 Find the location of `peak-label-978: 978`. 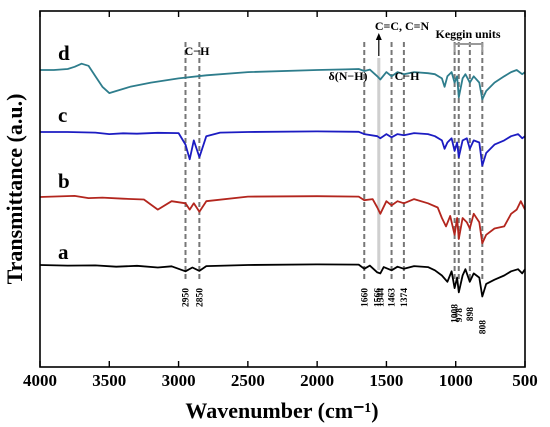

peak-label-978: 978 is located at coordinates (460, 315).